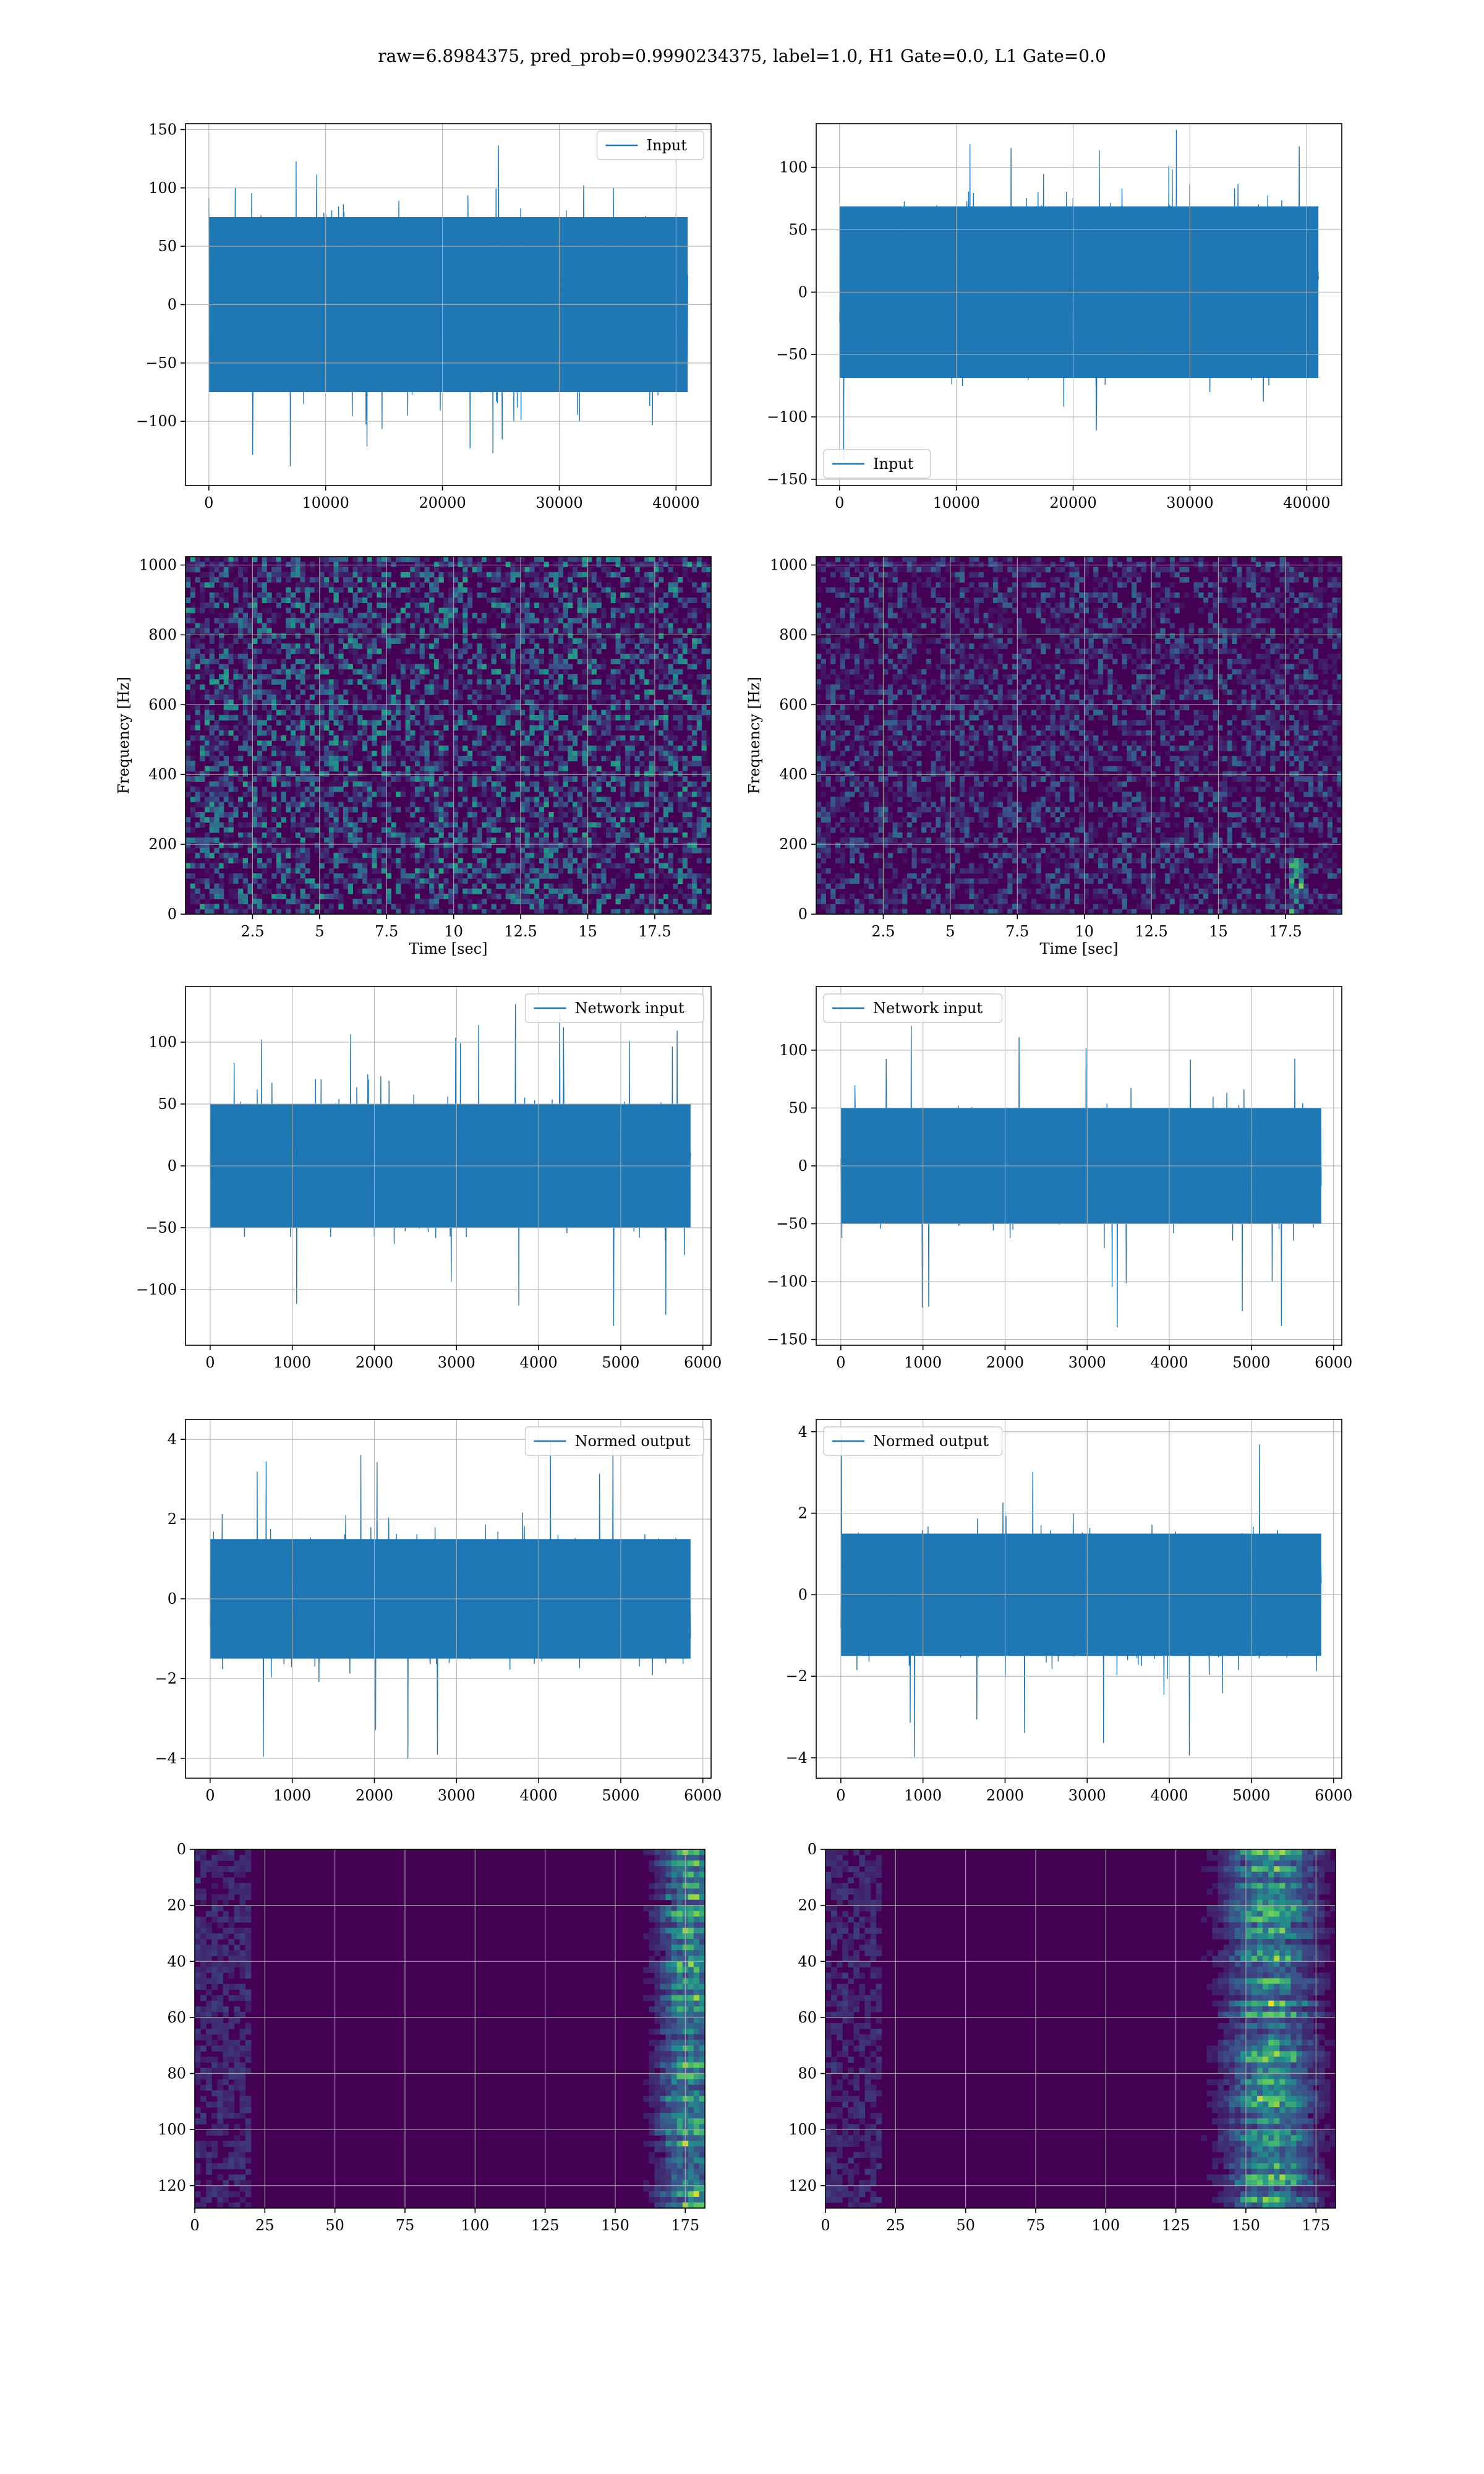 The width and height of the screenshot is (1484, 2474). I want to click on subplot-feat_h1: 0 25 50 75 100 125 150 175 0 20 40 60 80 100 120, so click(432, 2037).